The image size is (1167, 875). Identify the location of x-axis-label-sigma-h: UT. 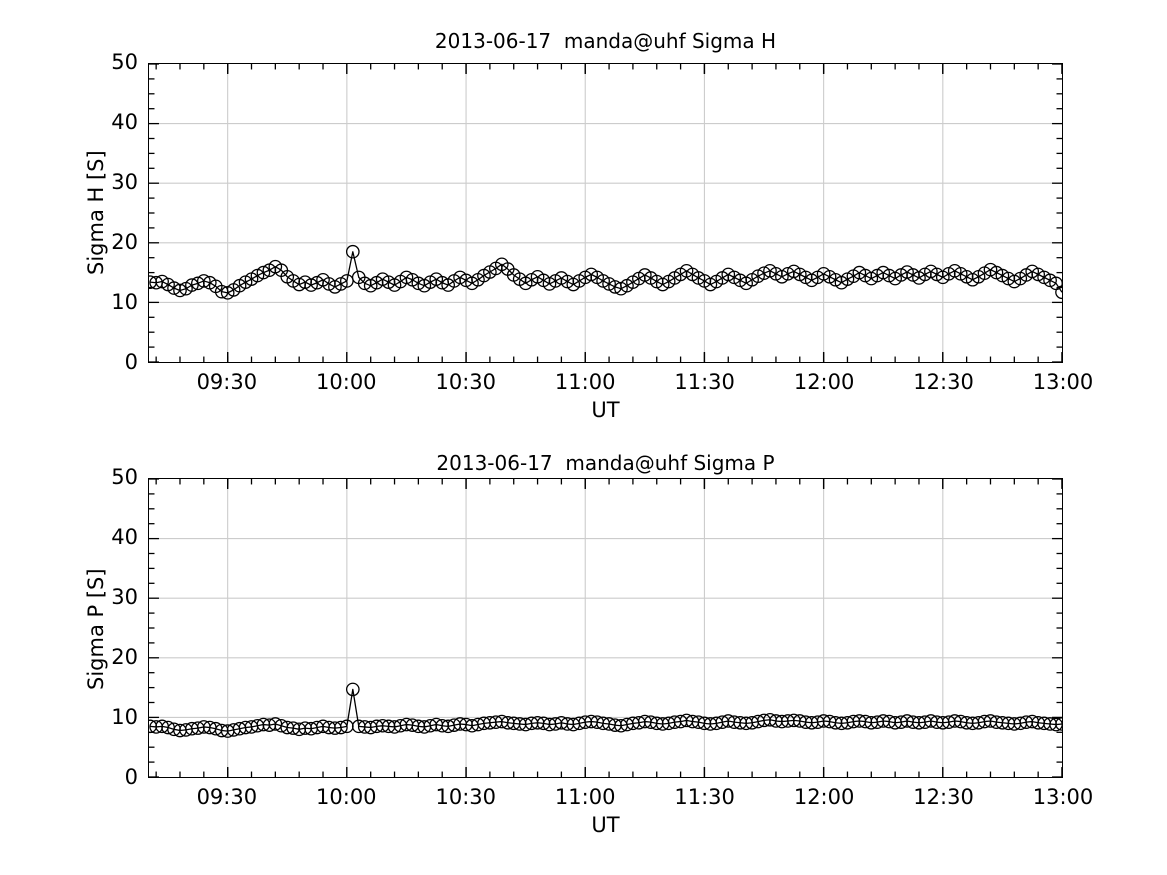
(605, 410).